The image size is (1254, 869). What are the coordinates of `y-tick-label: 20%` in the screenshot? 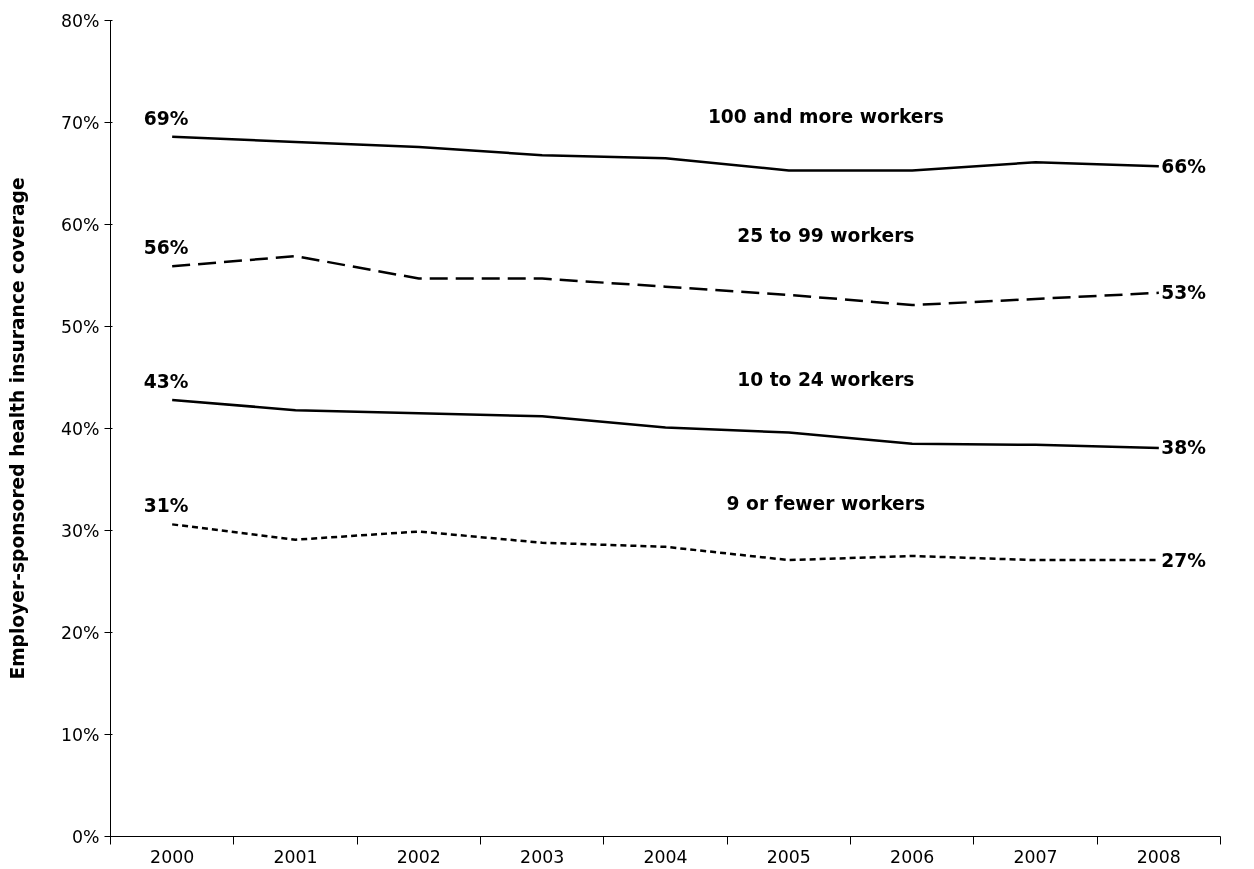 It's located at (80, 632).